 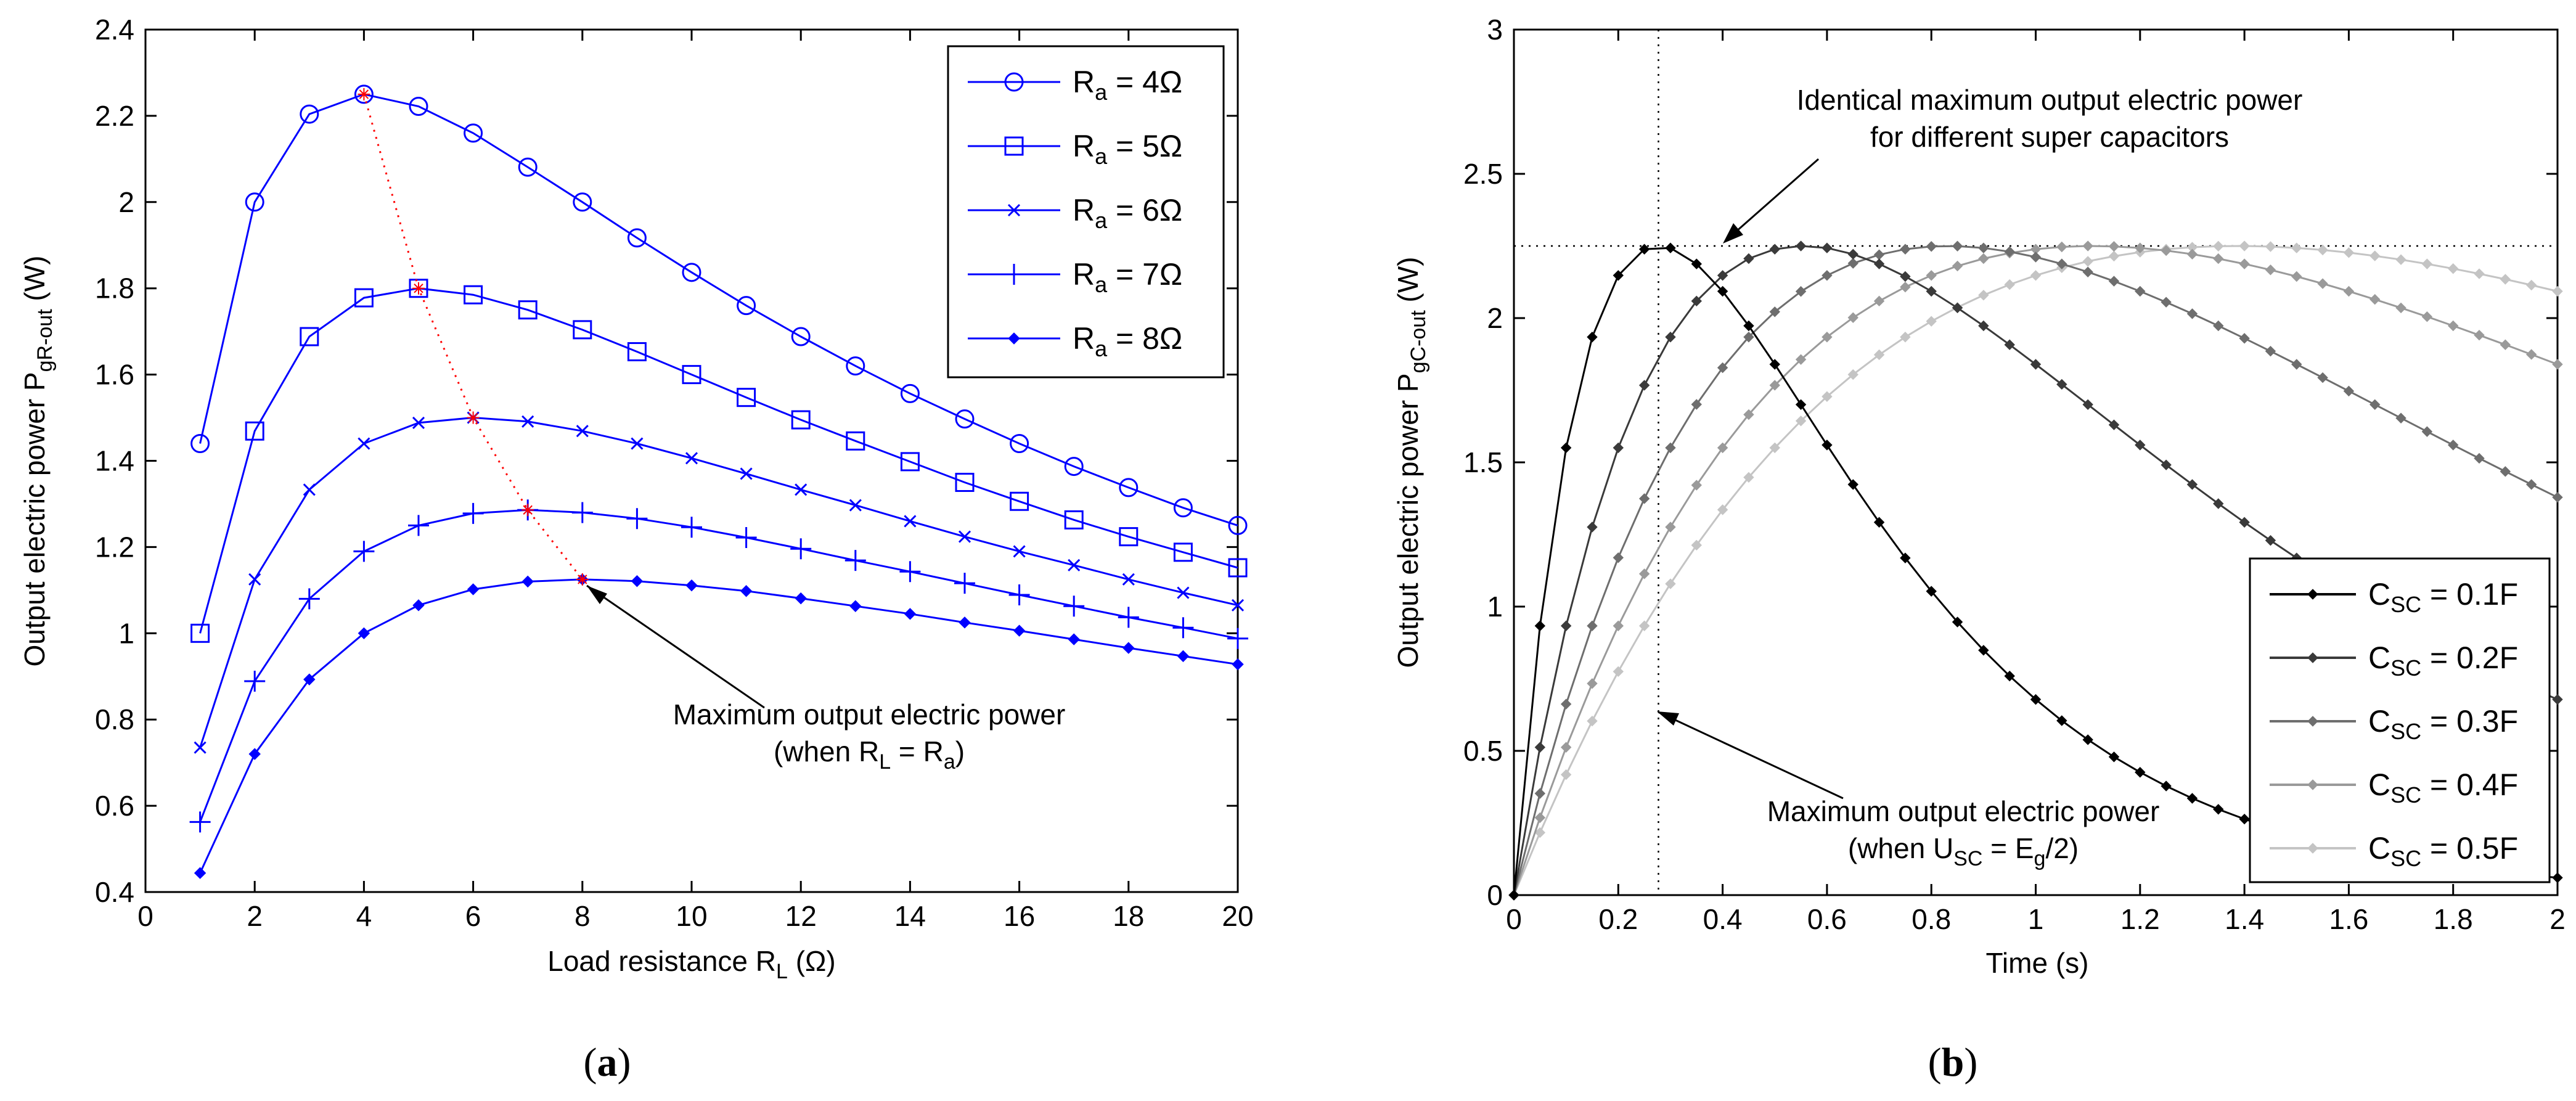 I want to click on chart-a-legend-item: Ra = 6Ω, so click(x=1075, y=213).